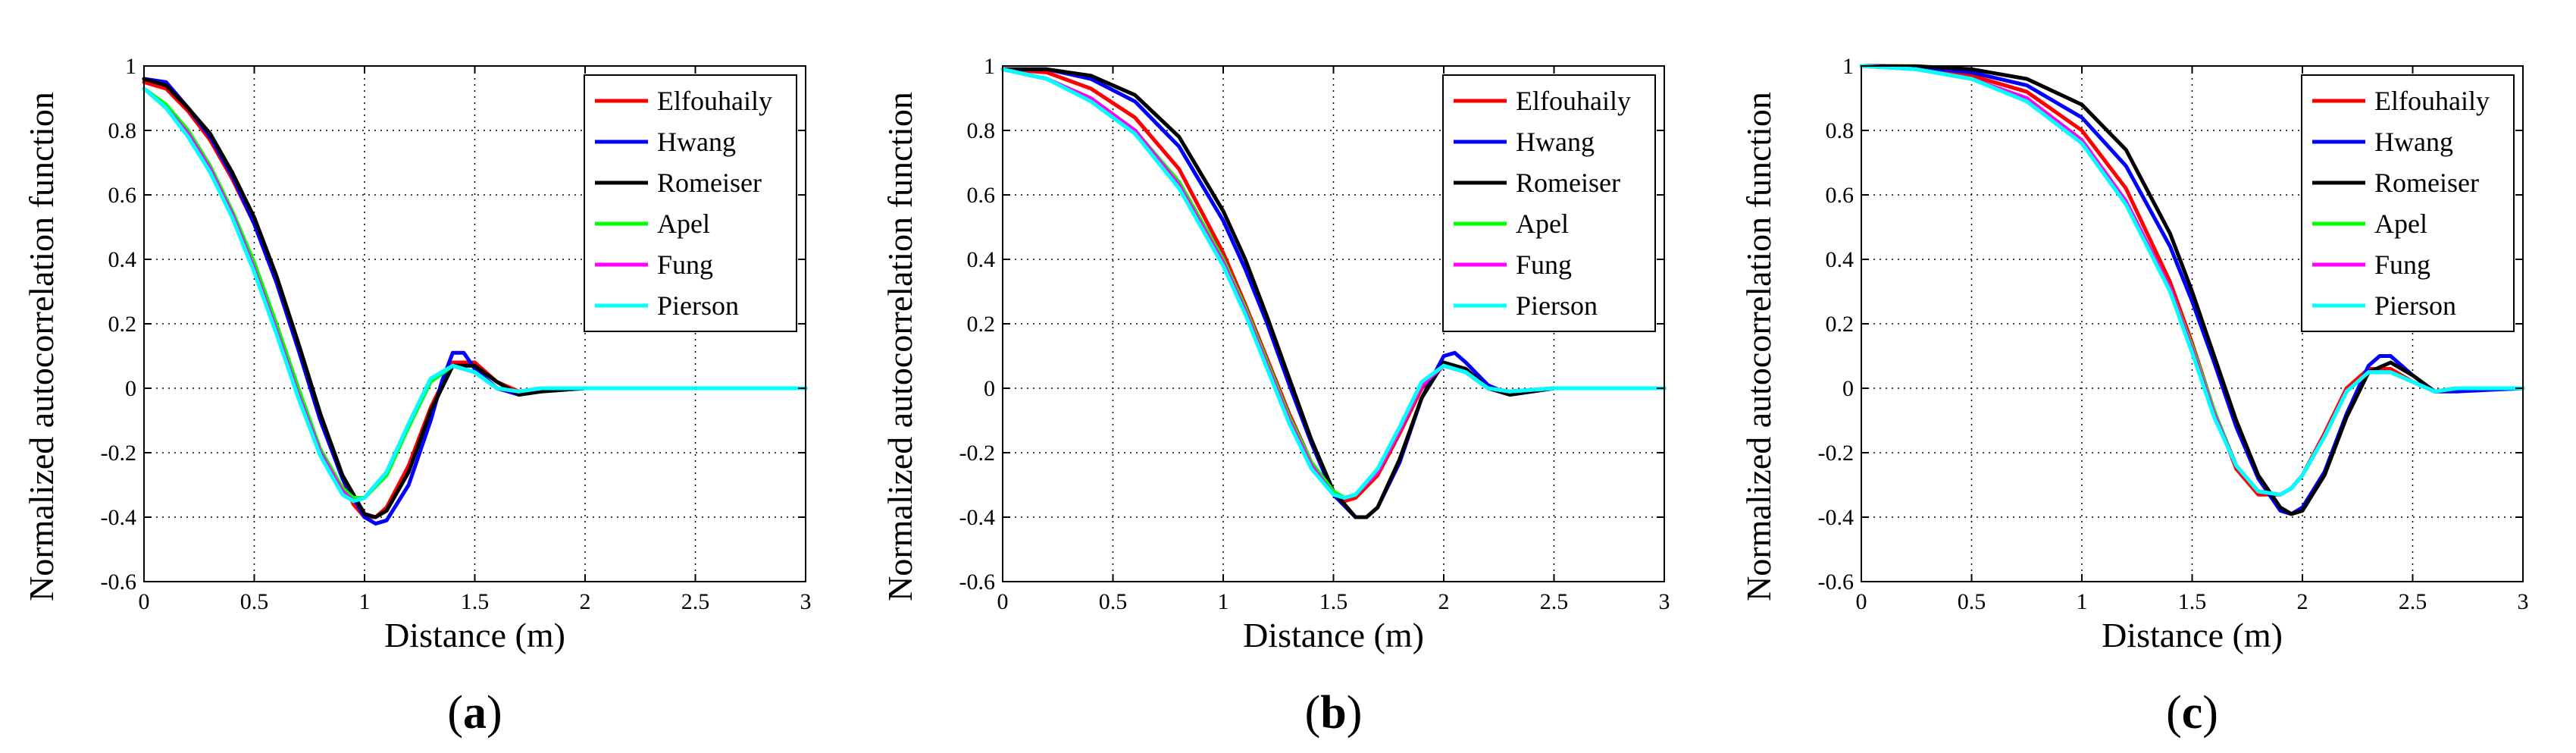  I want to click on panel-label: (a), so click(475, 713).